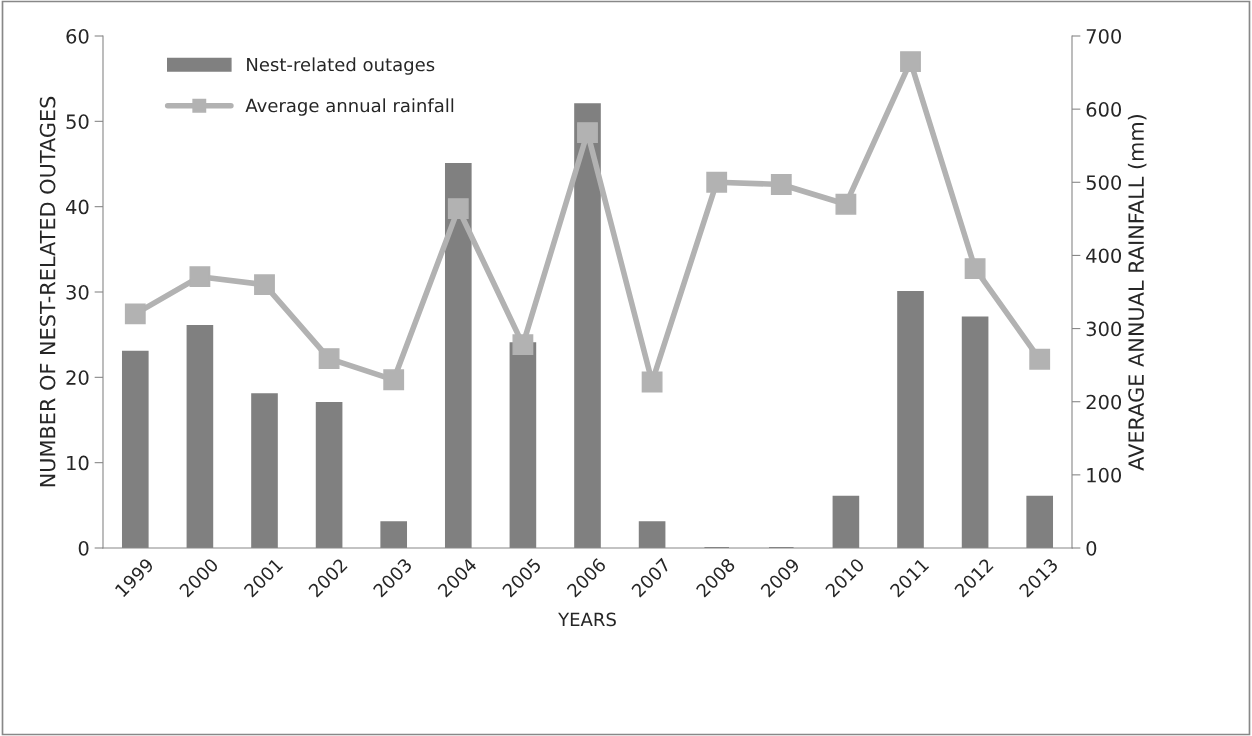  Describe the element at coordinates (77, 377) in the screenshot. I see `y-tick-label: 20` at that location.